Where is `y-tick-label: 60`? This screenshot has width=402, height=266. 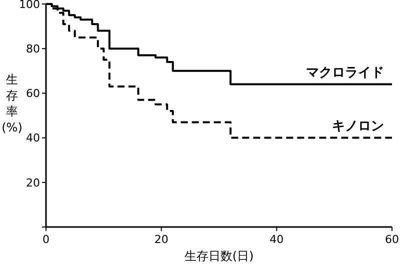
y-tick-label: 60 is located at coordinates (33, 93).